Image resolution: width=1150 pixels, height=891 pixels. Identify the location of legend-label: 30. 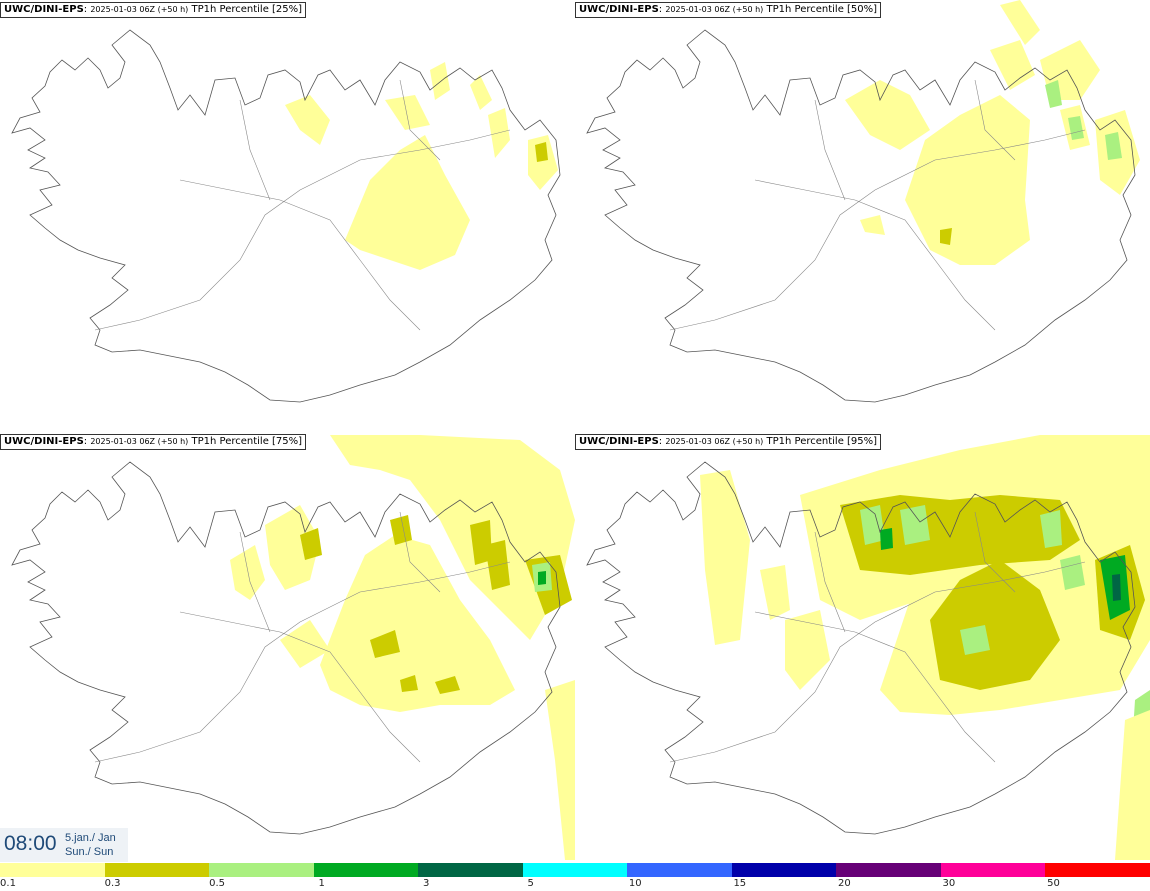
(949, 883).